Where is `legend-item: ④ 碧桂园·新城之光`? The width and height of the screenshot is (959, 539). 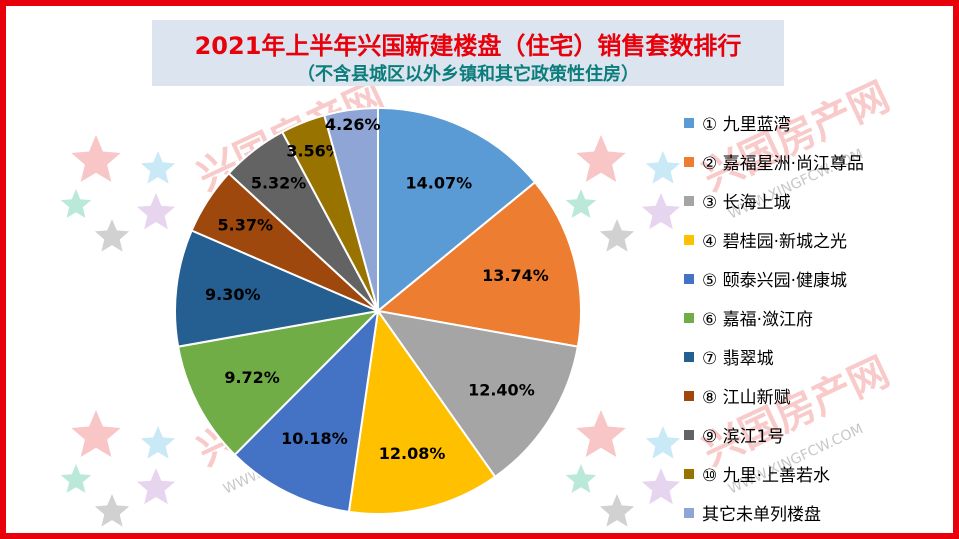
legend-item: ④ 碧桂园·新城之光 is located at coordinates (818, 242).